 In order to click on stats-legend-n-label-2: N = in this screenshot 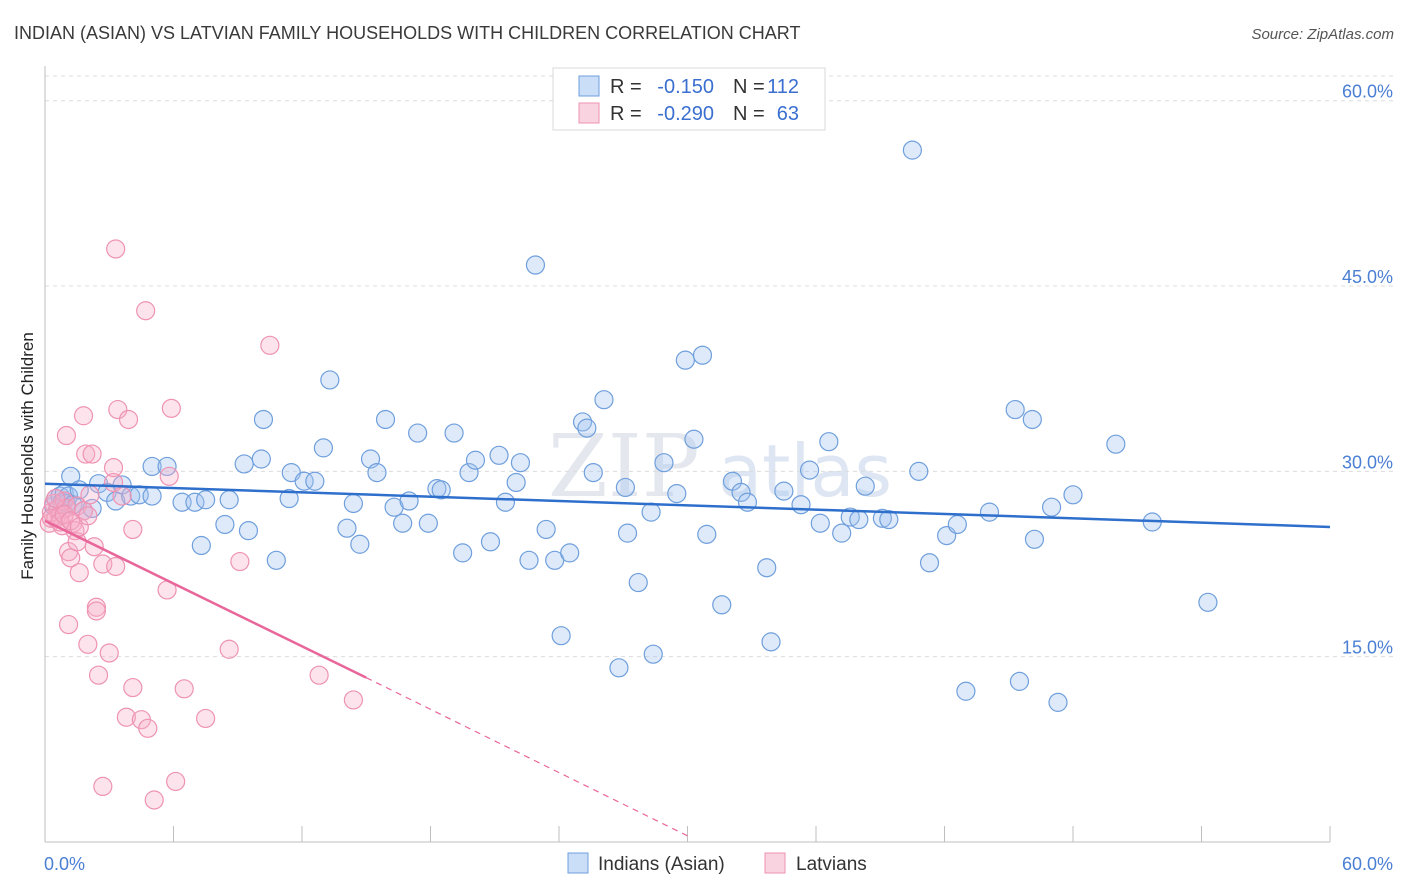, I will do `click(749, 114)`.